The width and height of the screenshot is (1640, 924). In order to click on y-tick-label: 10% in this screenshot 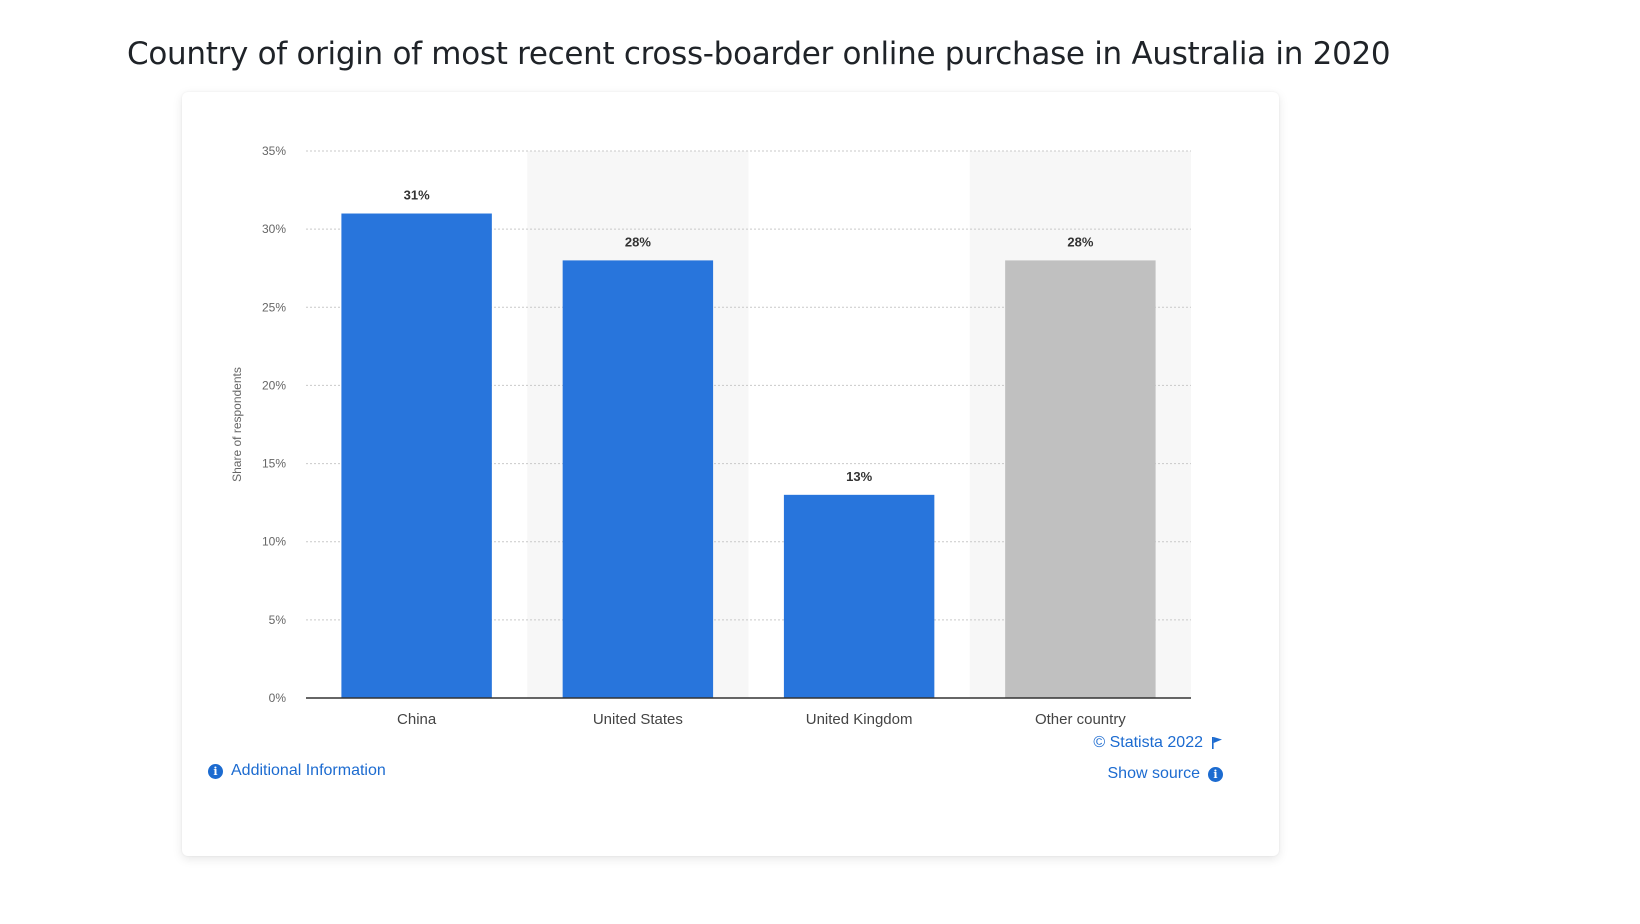, I will do `click(274, 542)`.